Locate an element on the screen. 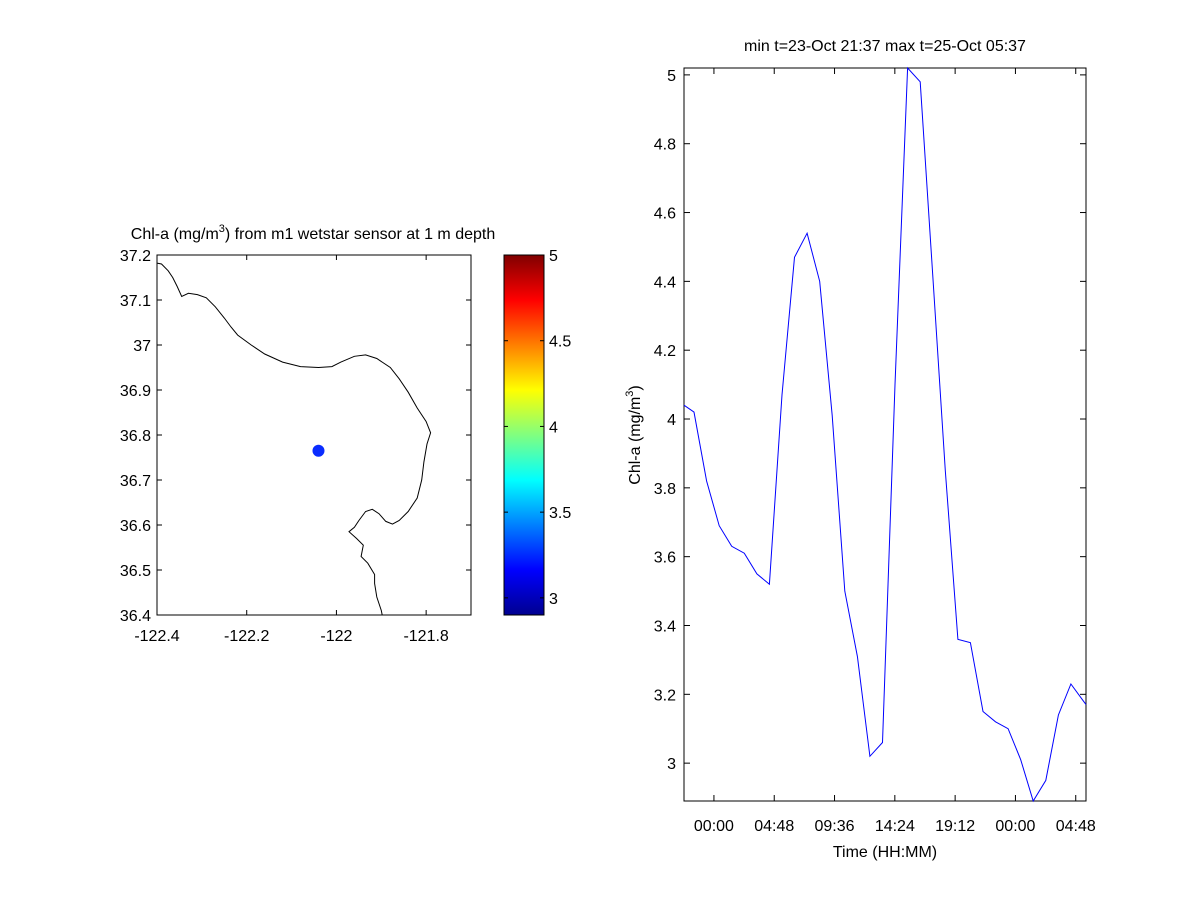 This screenshot has height=900, width=1200. map-title-exponent: 3 is located at coordinates (222, 229).